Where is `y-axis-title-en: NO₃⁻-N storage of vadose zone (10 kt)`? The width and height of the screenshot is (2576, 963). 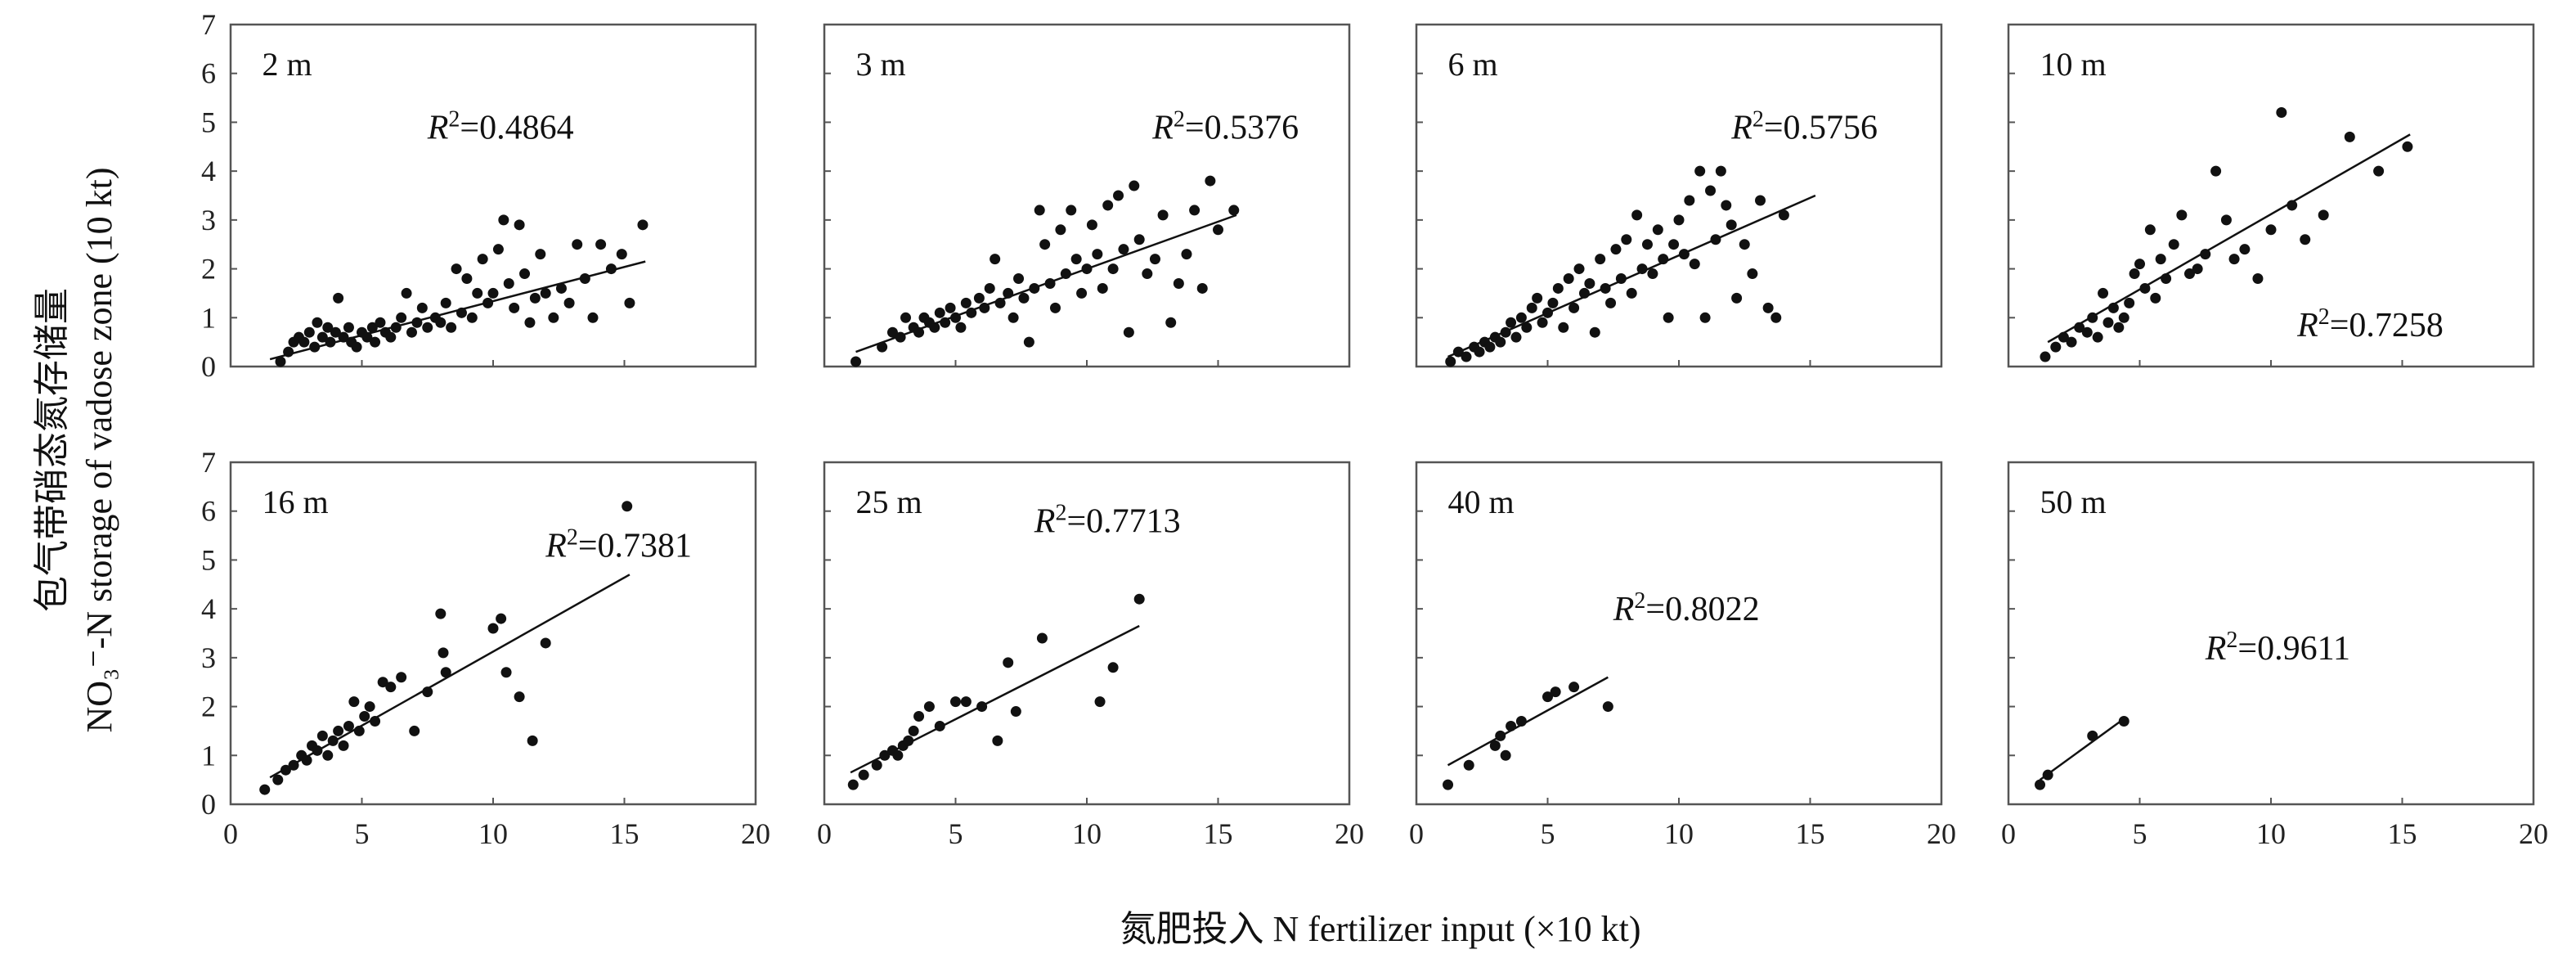
y-axis-title-en: NO₃⁻-N storage of vadose zone (10 kt) is located at coordinates (99, 450).